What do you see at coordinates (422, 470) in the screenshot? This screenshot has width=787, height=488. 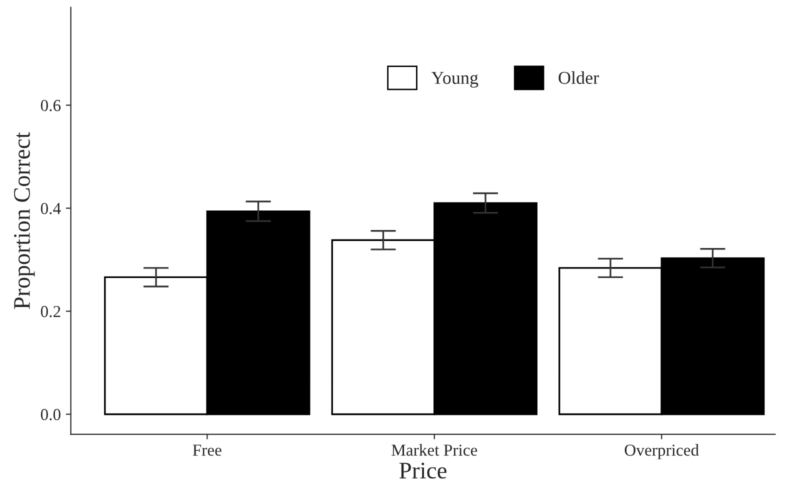 I see `x-axis-title: Price` at bounding box center [422, 470].